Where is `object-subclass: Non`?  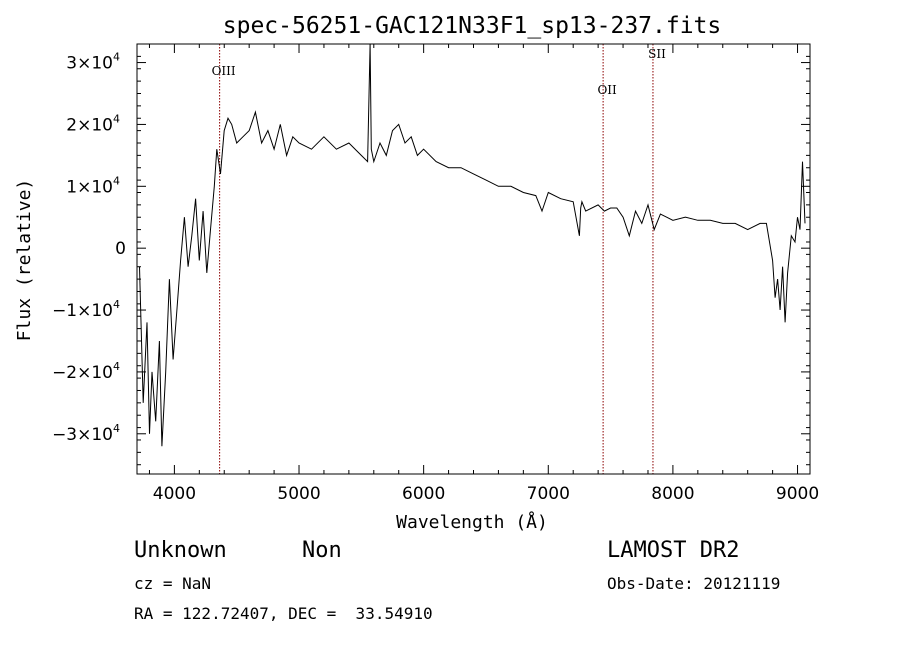
object-subclass: Non is located at coordinates (322, 550).